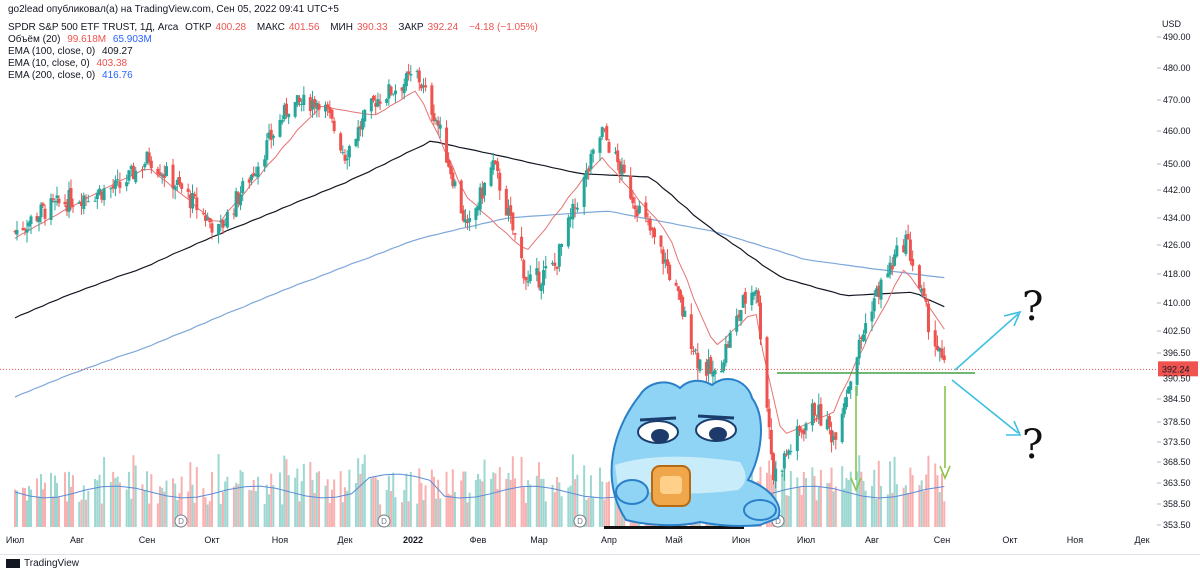  Describe the element at coordinates (674, 540) in the screenshot. I see `x-tick-label: Май` at that location.